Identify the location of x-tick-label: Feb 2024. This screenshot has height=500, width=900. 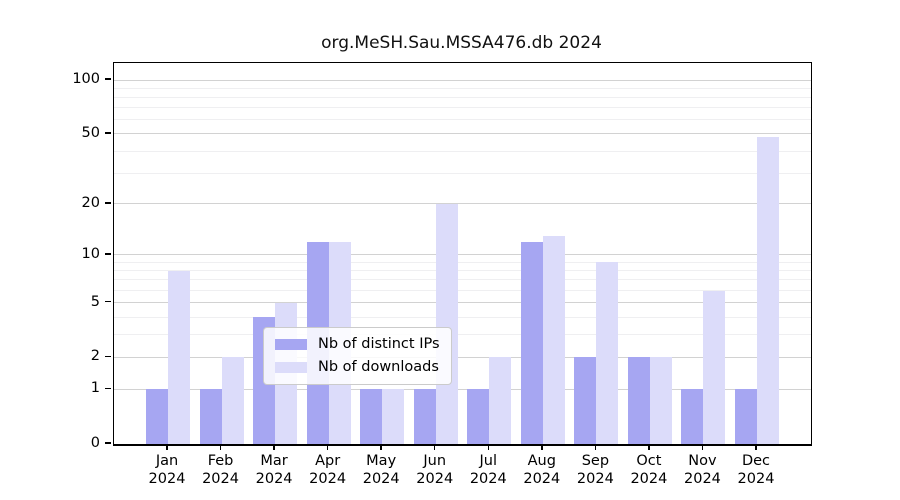
(221, 470).